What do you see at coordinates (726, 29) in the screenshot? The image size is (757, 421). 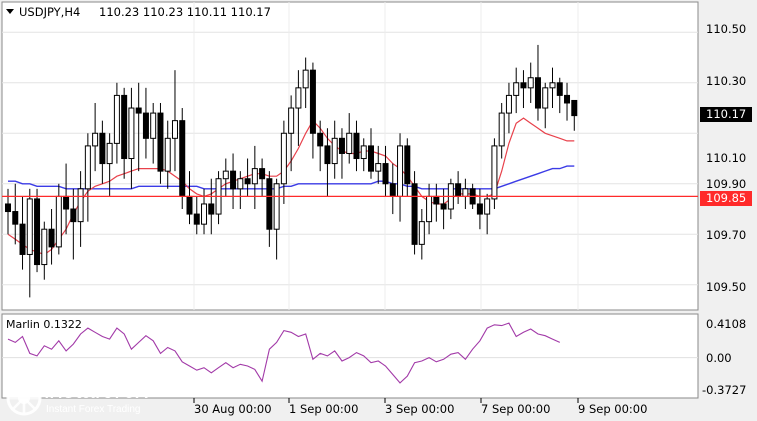 I see `price-axis-label: 110.50` at bounding box center [726, 29].